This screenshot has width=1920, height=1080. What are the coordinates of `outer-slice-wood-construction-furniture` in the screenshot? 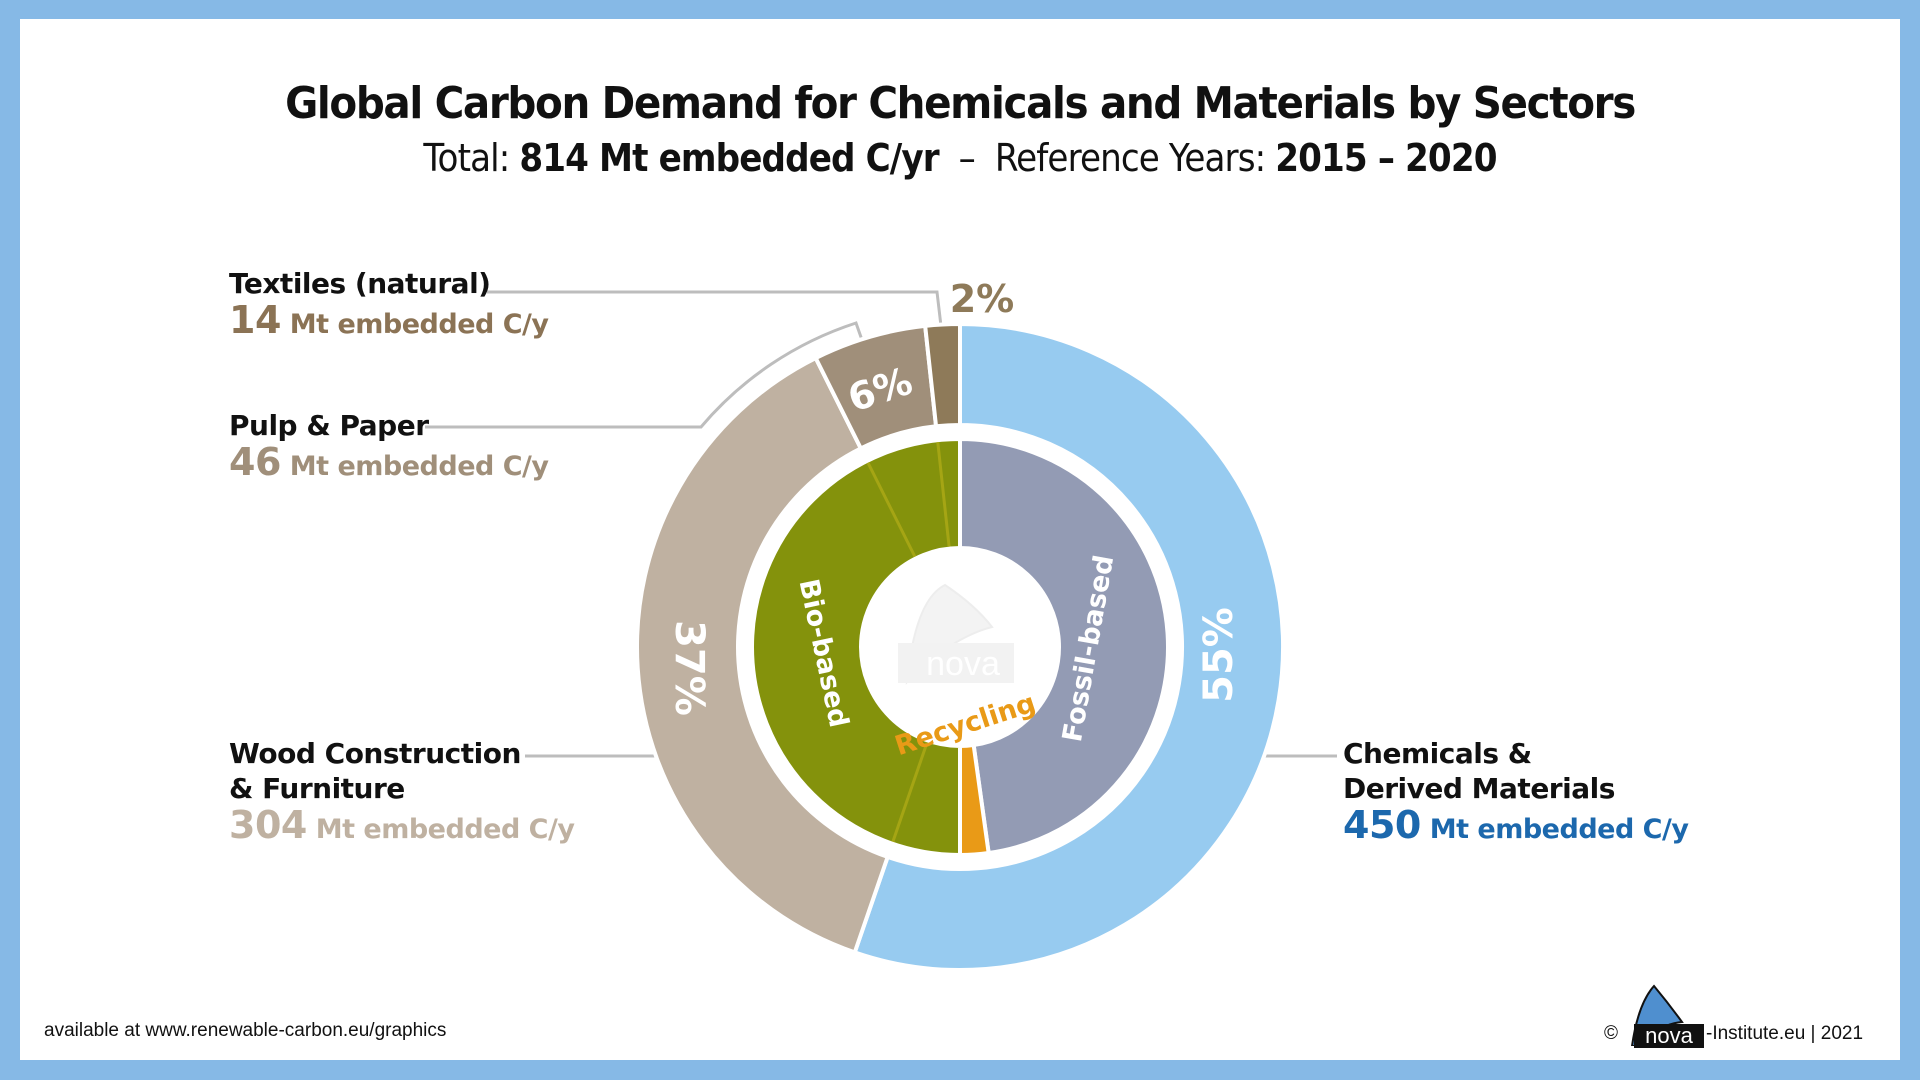 It's located at (763, 655).